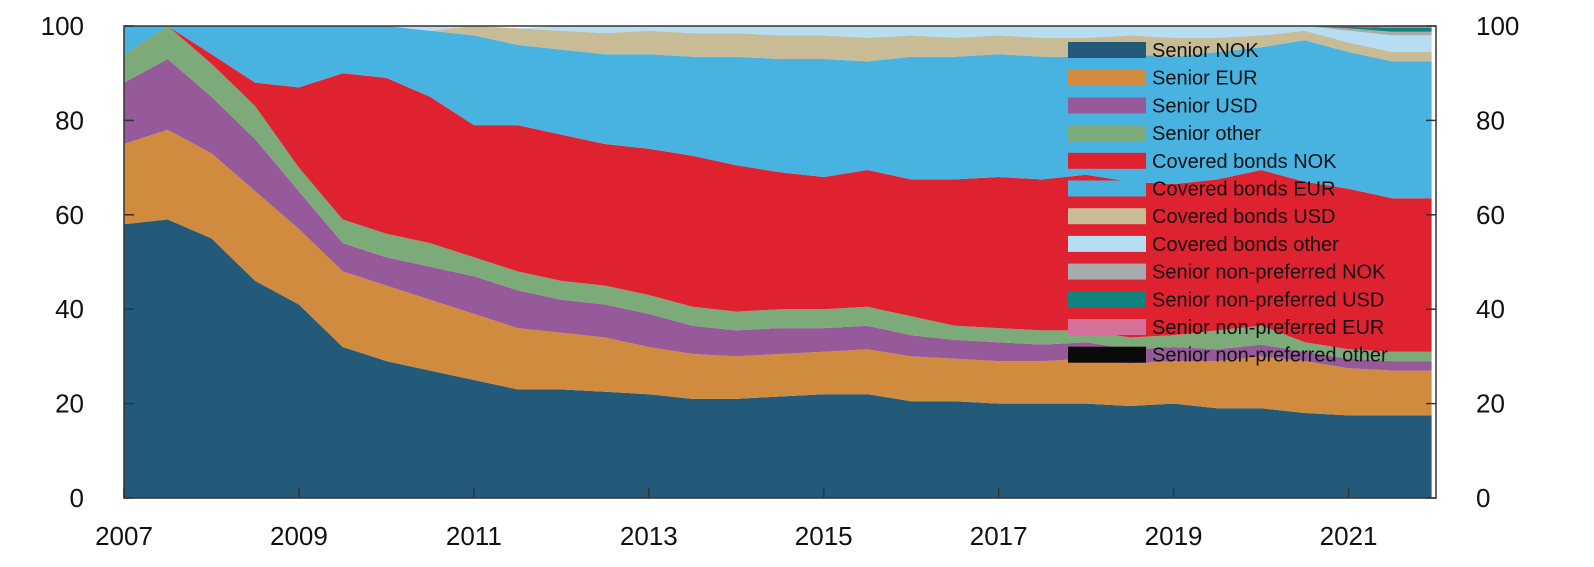  What do you see at coordinates (1490, 404) in the screenshot?
I see `y-tick-label-right: 20` at bounding box center [1490, 404].